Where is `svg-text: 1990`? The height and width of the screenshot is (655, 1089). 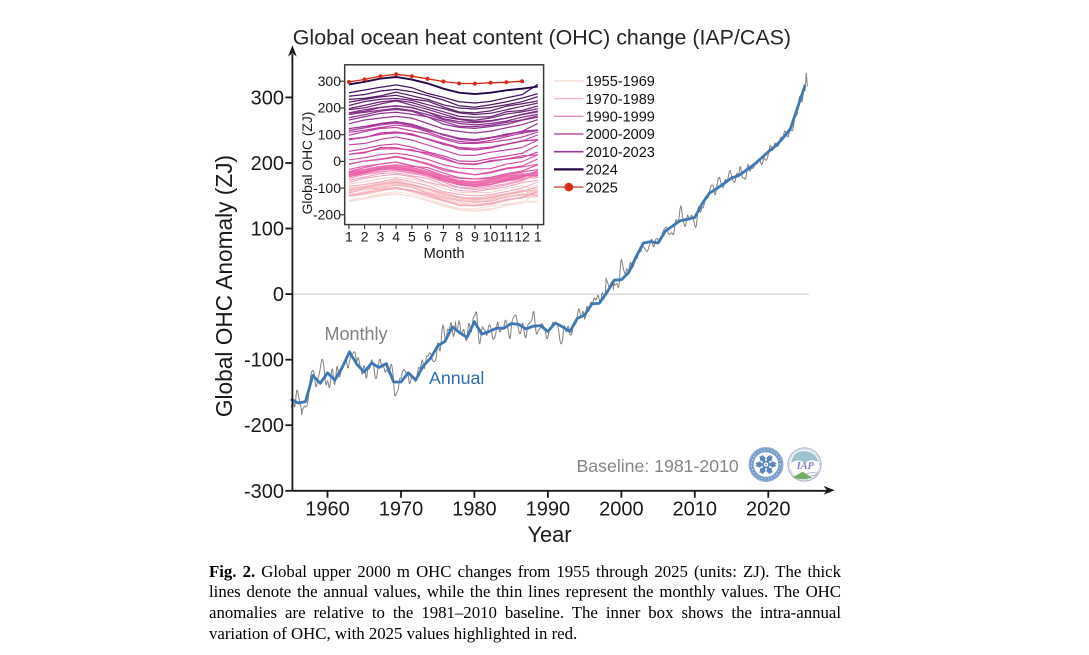
svg-text: 1990 is located at coordinates (548, 510).